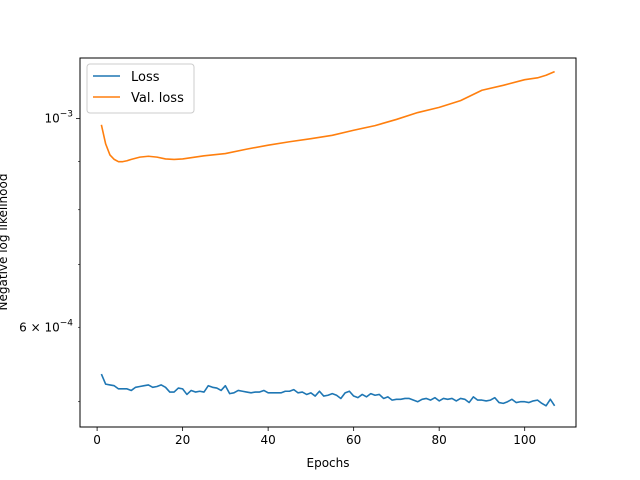 This screenshot has width=640, height=480. I want to click on series-line-loss, so click(328, 390).